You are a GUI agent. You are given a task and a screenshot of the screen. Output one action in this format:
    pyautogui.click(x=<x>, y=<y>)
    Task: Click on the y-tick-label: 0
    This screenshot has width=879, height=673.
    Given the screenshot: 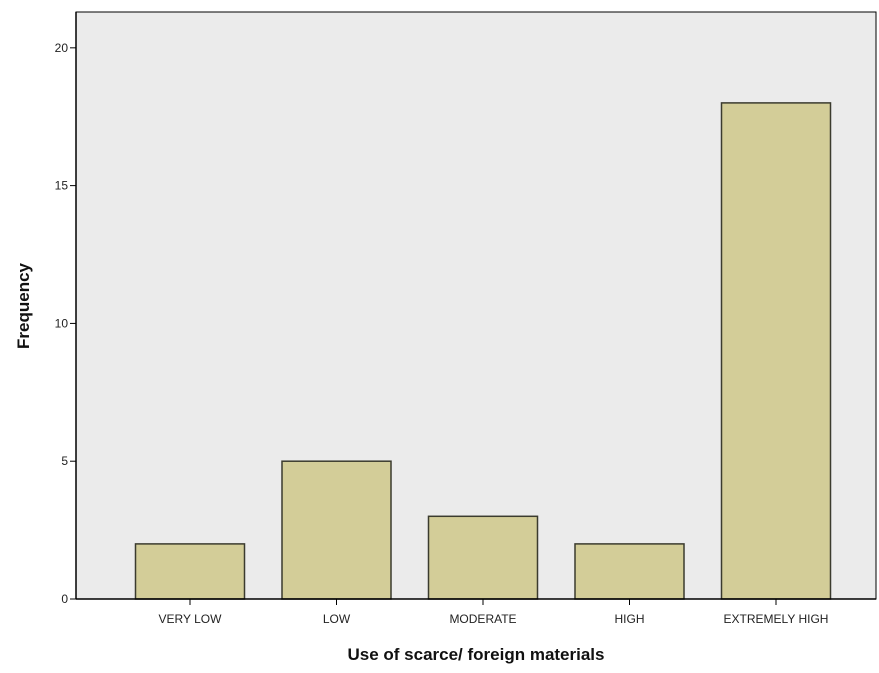 What is the action you would take?
    pyautogui.click(x=64, y=599)
    